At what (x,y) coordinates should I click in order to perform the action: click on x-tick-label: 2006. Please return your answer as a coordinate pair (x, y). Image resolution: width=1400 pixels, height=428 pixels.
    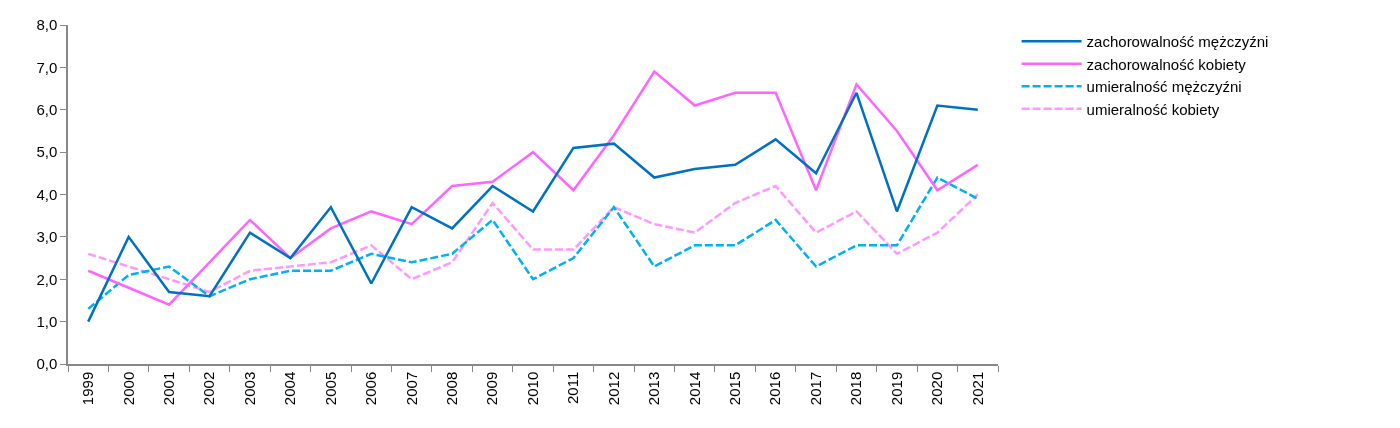
    Looking at the image, I should click on (371, 388).